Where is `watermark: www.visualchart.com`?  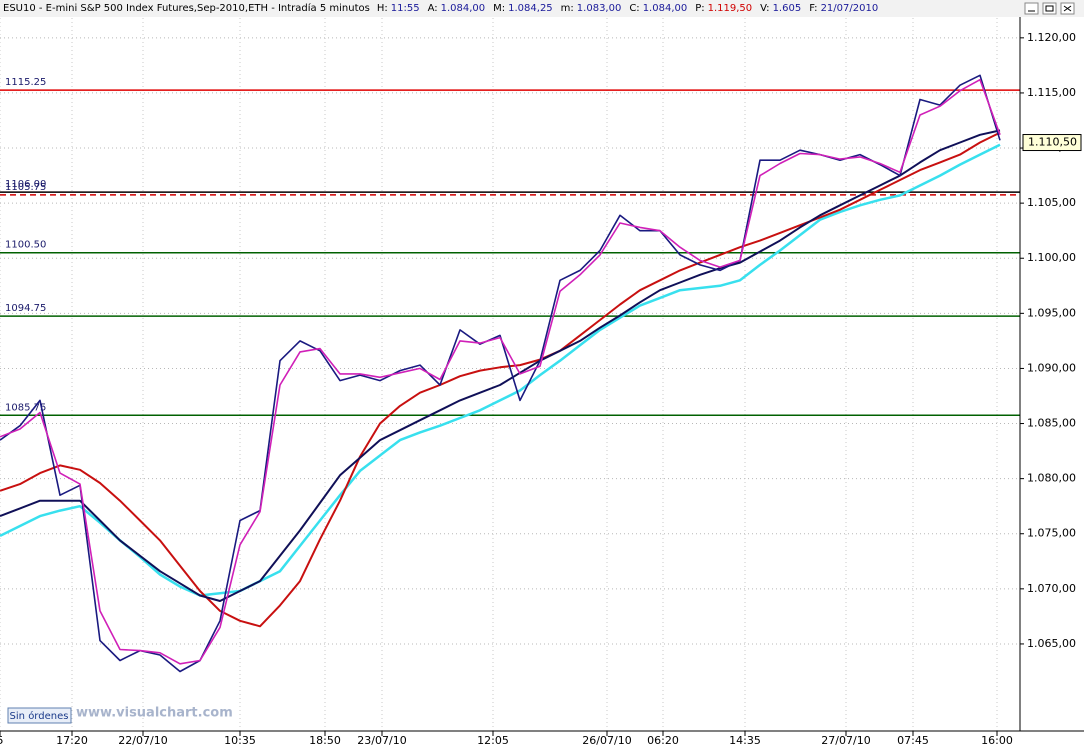 watermark: www.visualchart.com is located at coordinates (154, 713).